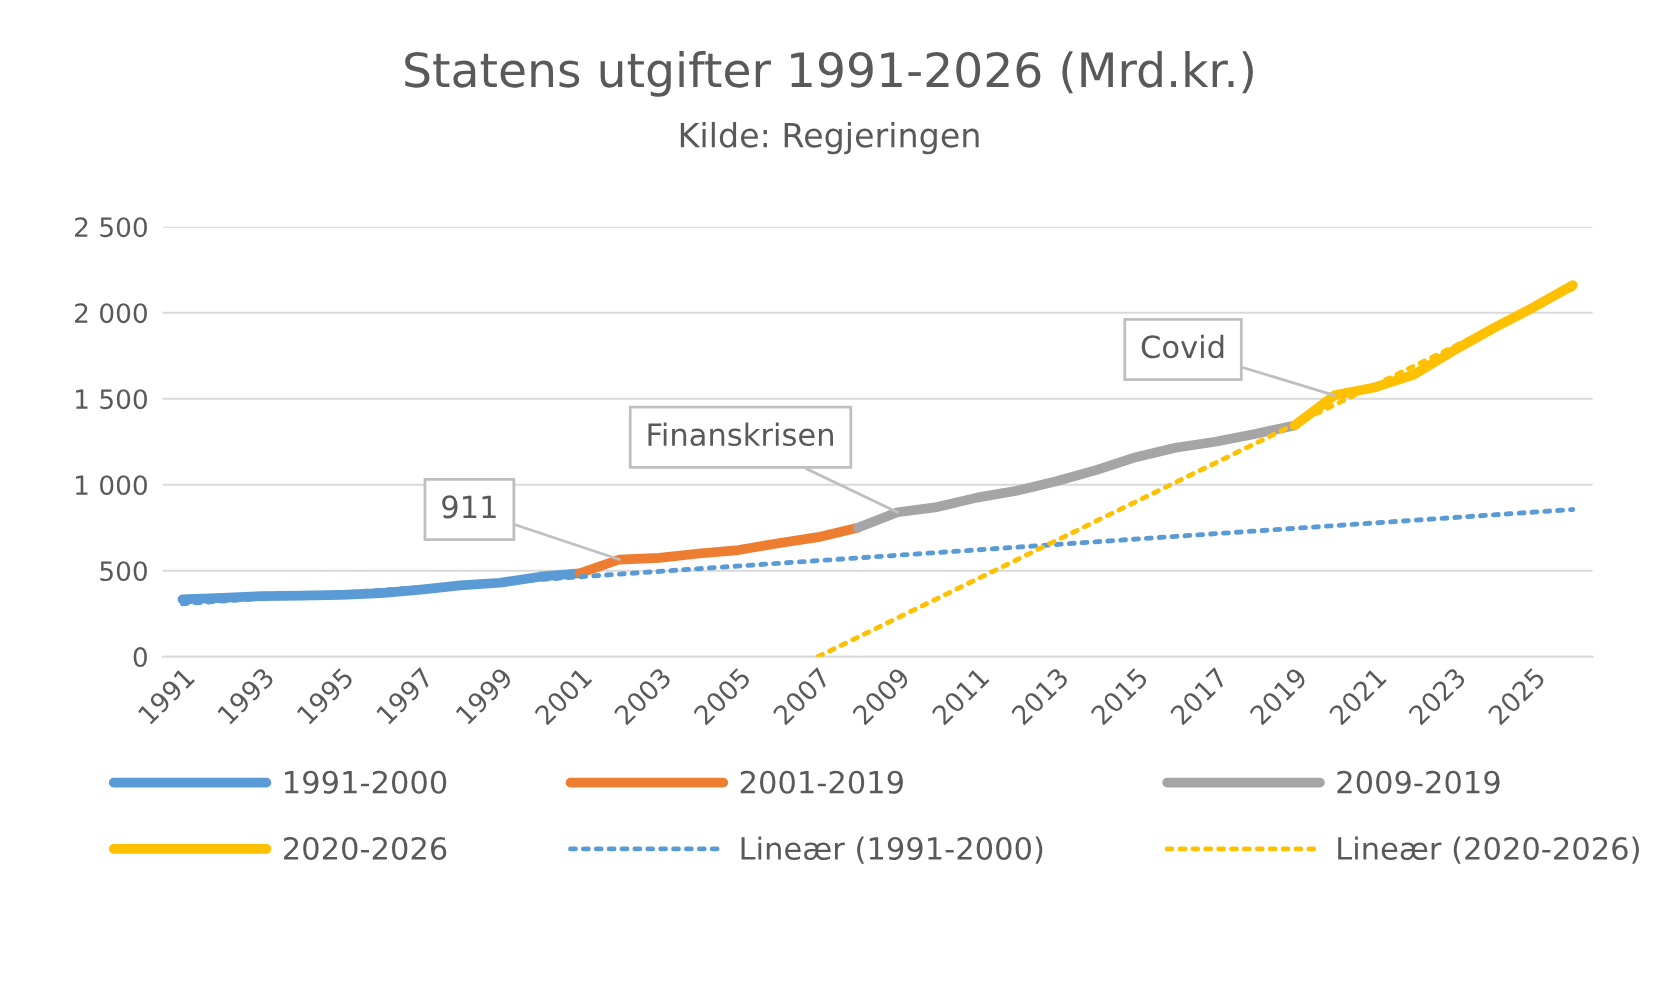 The image size is (1659, 986). I want to click on y-tick-label: 2 000, so click(111, 313).